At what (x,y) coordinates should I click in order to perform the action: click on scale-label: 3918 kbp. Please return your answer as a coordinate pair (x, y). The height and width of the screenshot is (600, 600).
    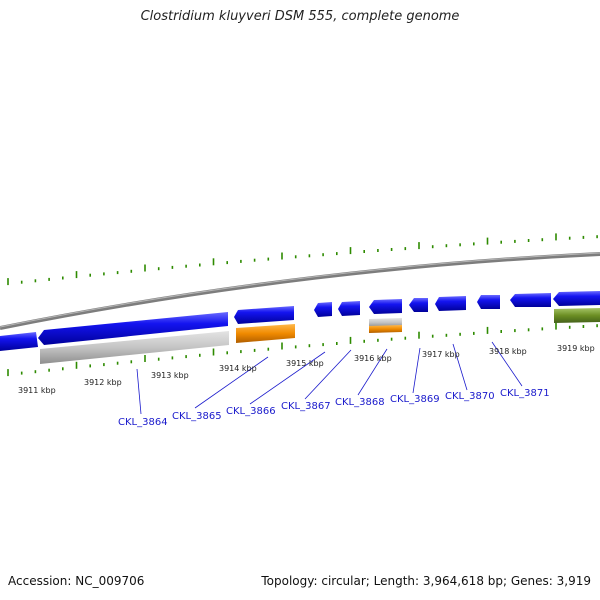
    Looking at the image, I should click on (508, 351).